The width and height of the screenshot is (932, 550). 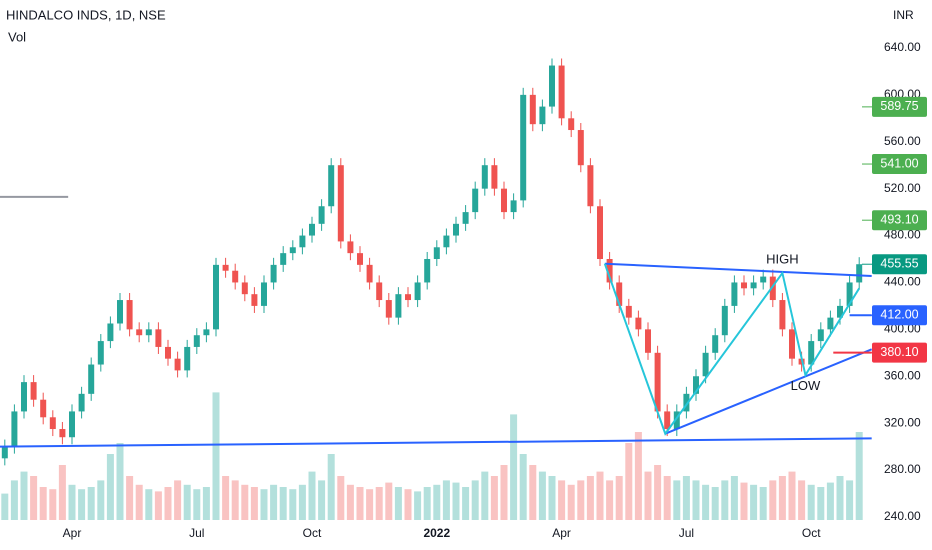 What do you see at coordinates (902, 469) in the screenshot?
I see `y-tick-label: 280.00` at bounding box center [902, 469].